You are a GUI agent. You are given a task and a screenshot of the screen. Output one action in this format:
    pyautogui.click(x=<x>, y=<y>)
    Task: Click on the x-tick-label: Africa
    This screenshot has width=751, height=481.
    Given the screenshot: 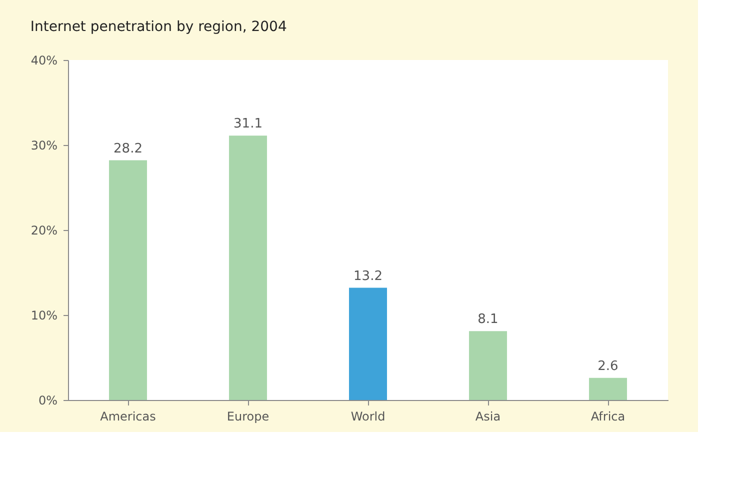 What is the action you would take?
    pyautogui.click(x=608, y=417)
    